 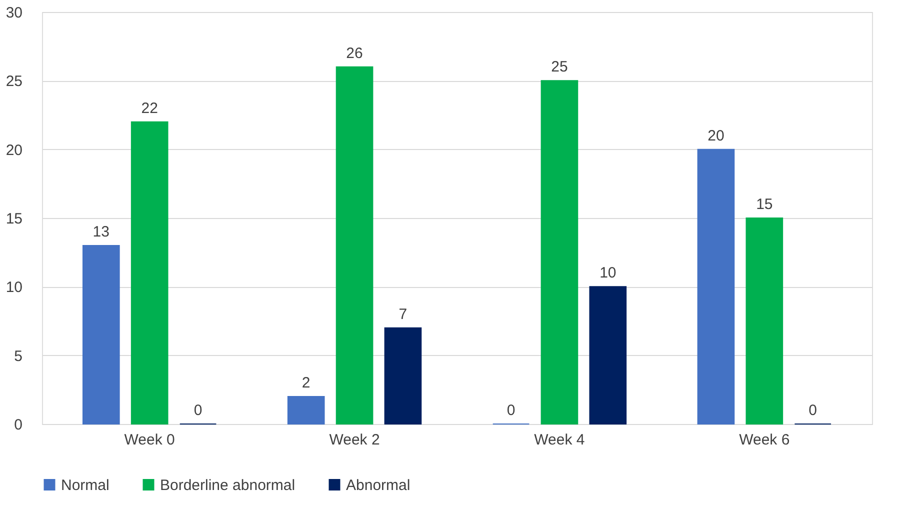 I want to click on y-tick-label: 0, so click(x=18, y=425).